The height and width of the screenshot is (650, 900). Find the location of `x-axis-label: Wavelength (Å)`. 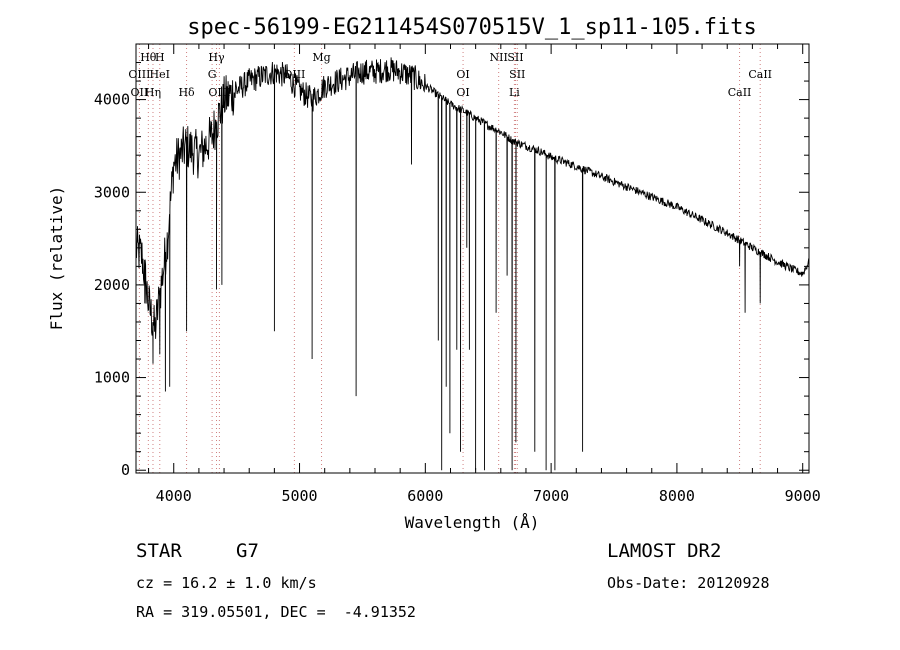

x-axis-label: Wavelength (Å) is located at coordinates (472, 522).